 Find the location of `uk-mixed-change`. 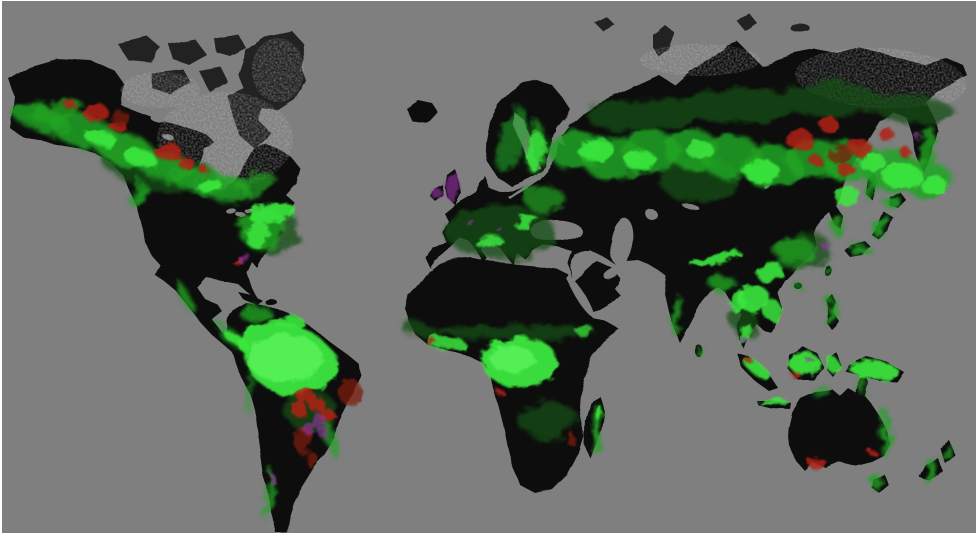

uk-mixed-change is located at coordinates (452, 186).